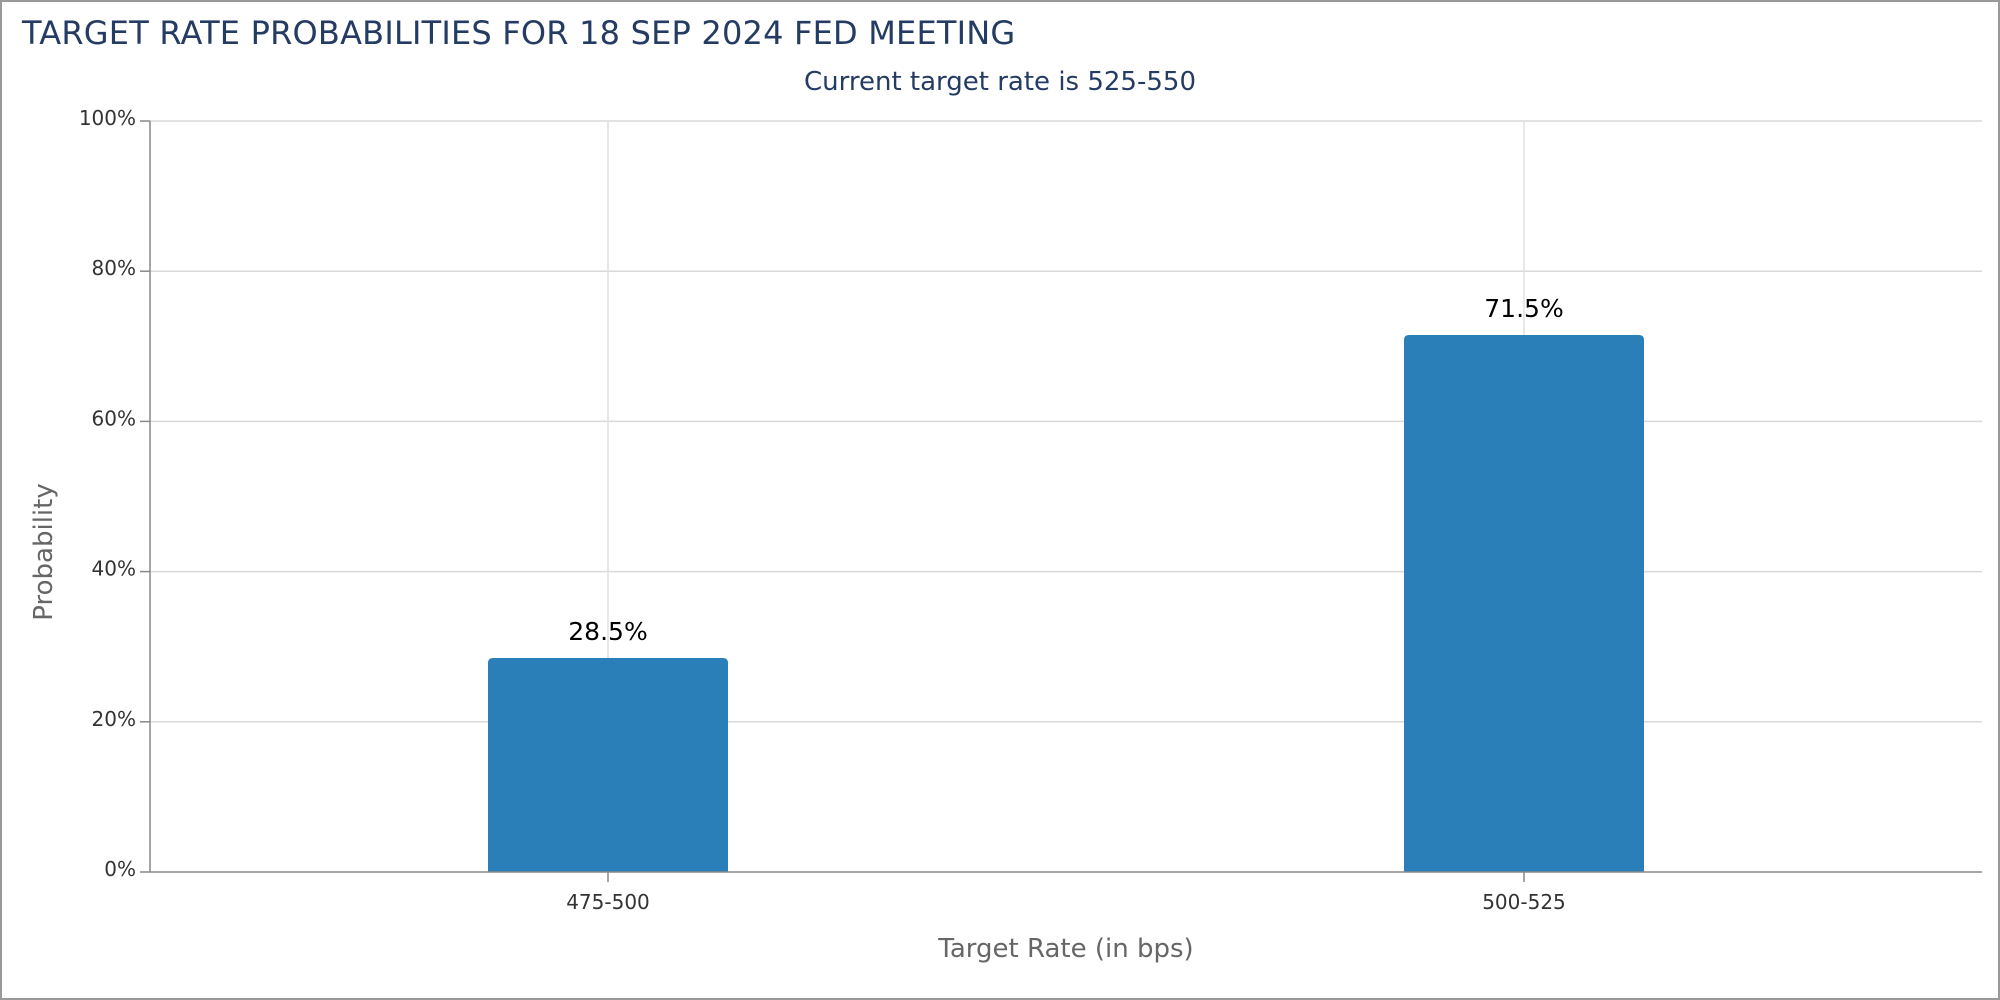 The height and width of the screenshot is (1000, 2000). Describe the element at coordinates (44, 551) in the screenshot. I see `y-axis-label: Probability` at that location.